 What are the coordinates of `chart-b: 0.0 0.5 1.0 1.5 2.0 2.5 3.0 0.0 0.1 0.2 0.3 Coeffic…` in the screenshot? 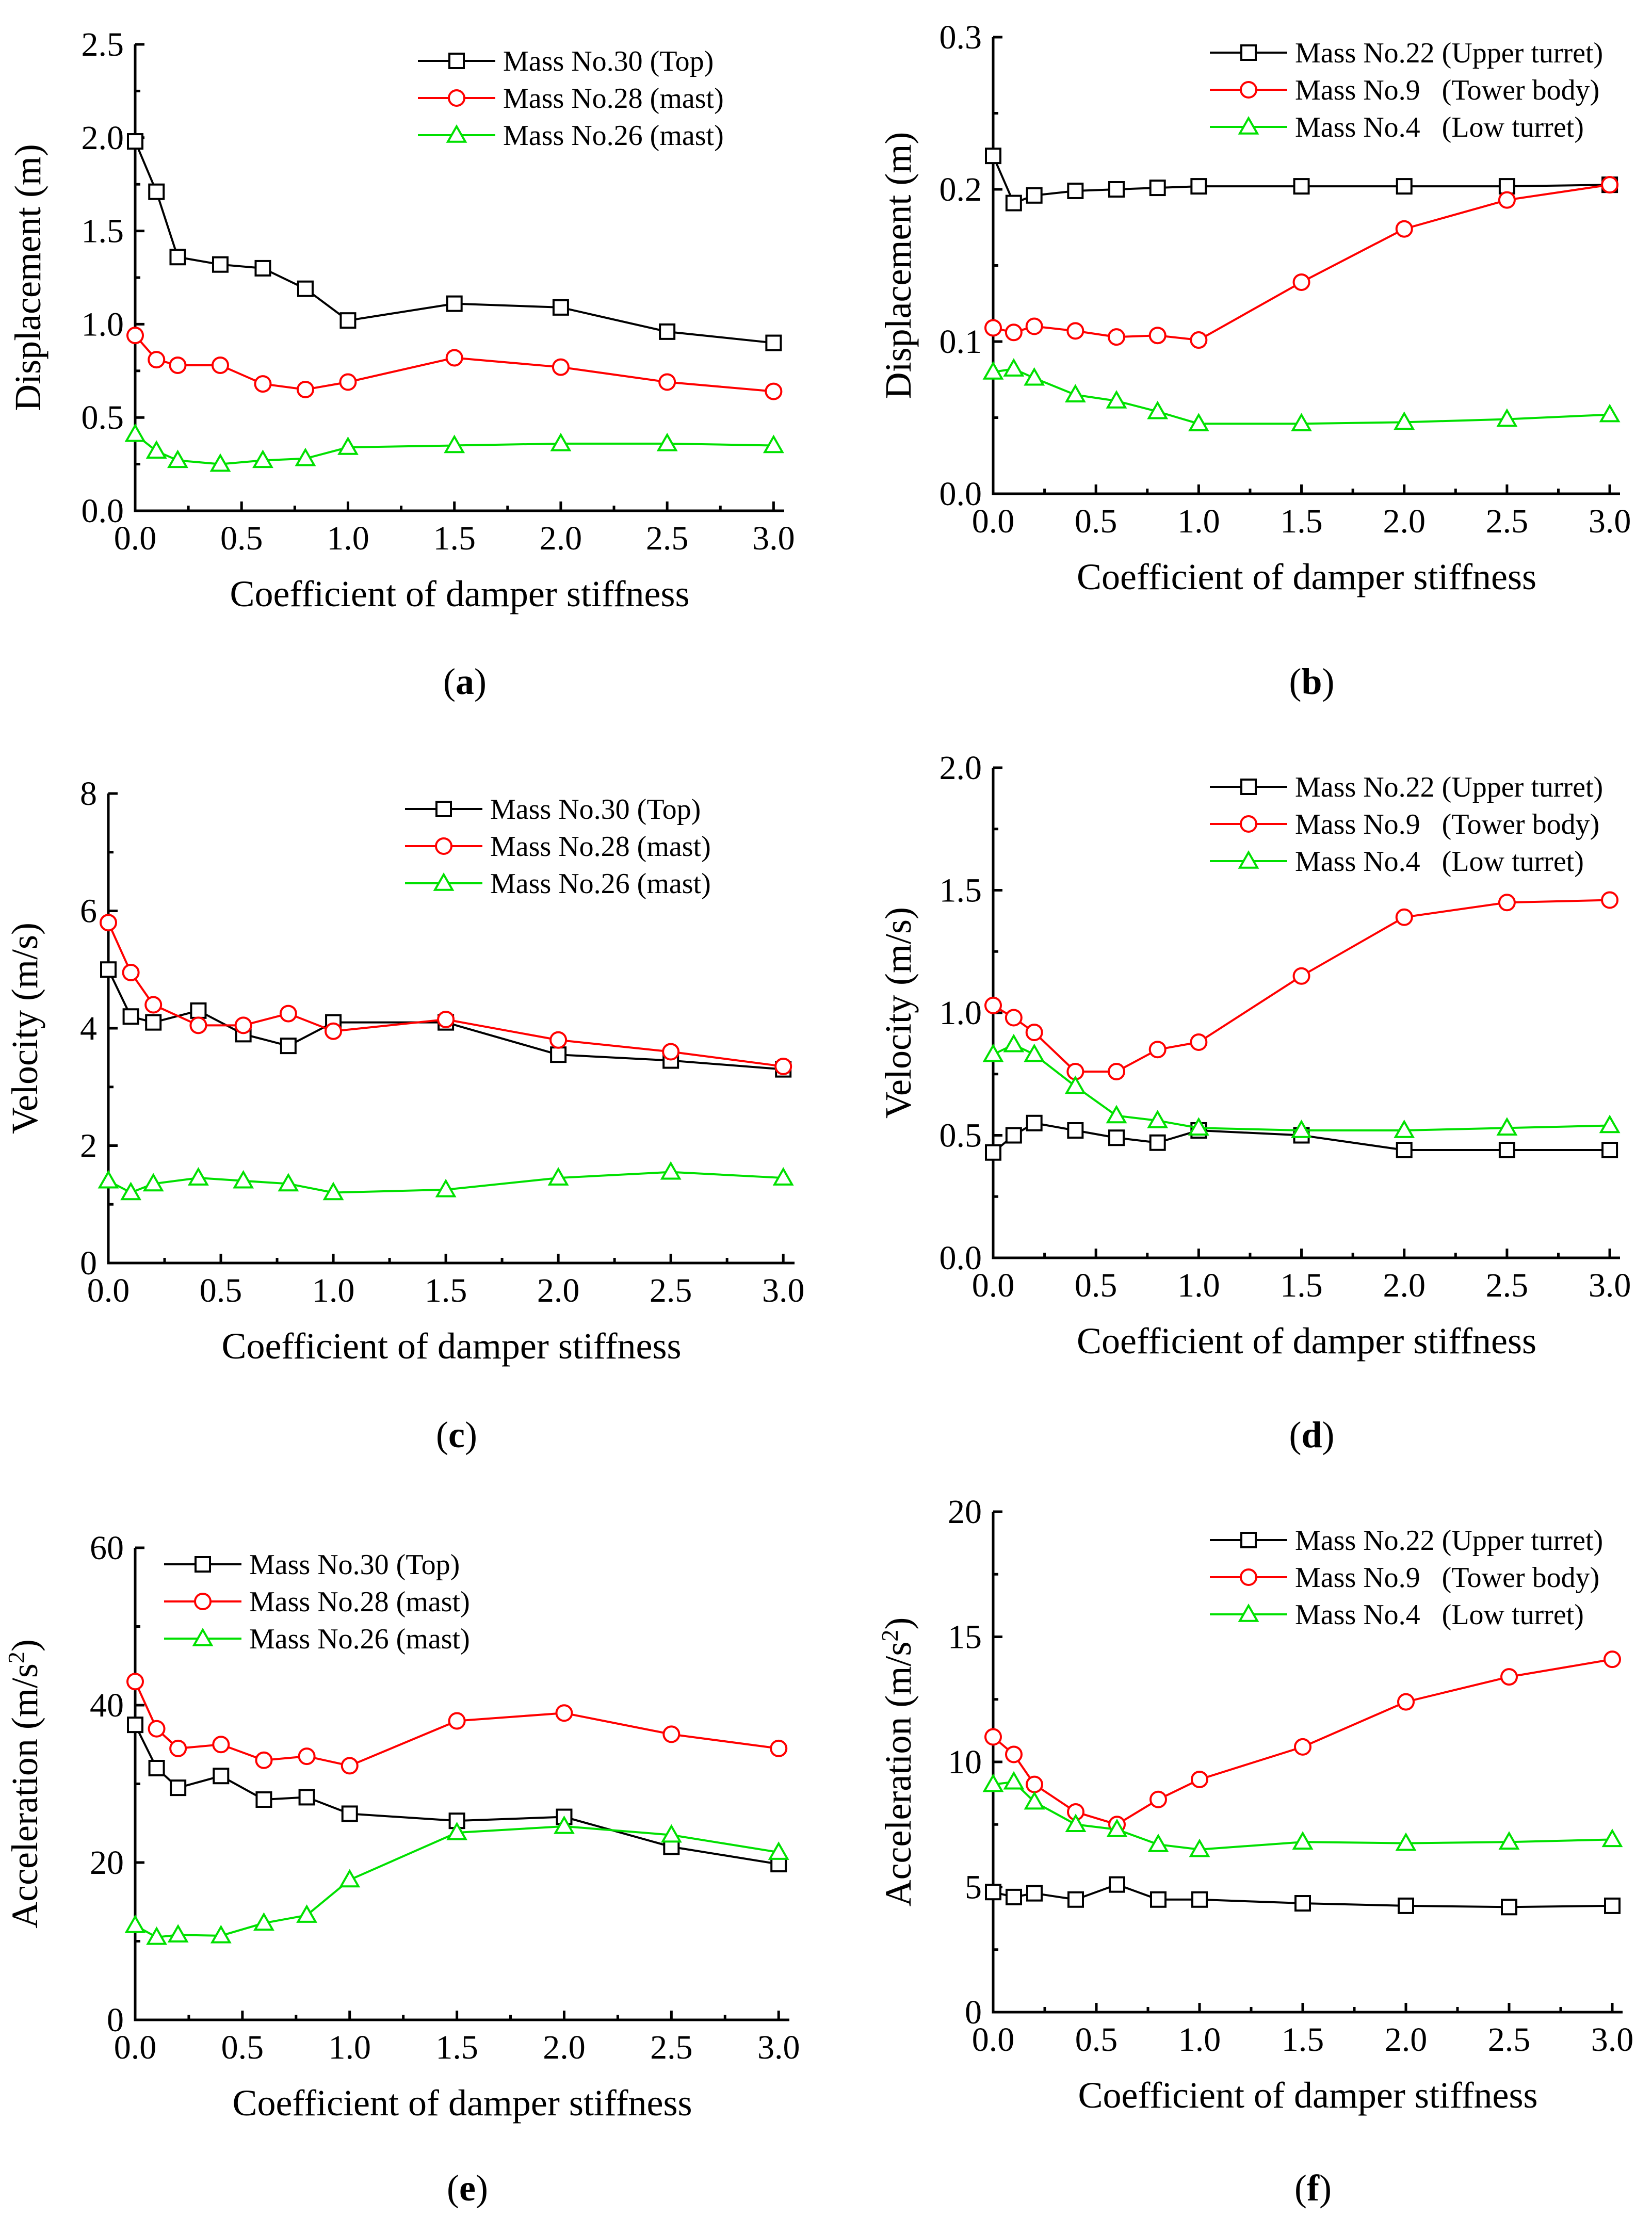 It's located at (1254, 361).